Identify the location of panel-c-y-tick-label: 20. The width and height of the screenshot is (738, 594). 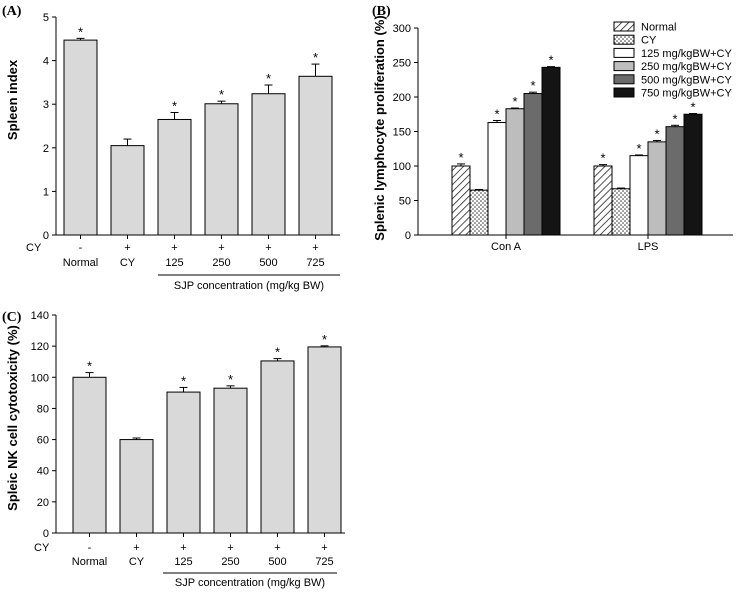
(43, 503).